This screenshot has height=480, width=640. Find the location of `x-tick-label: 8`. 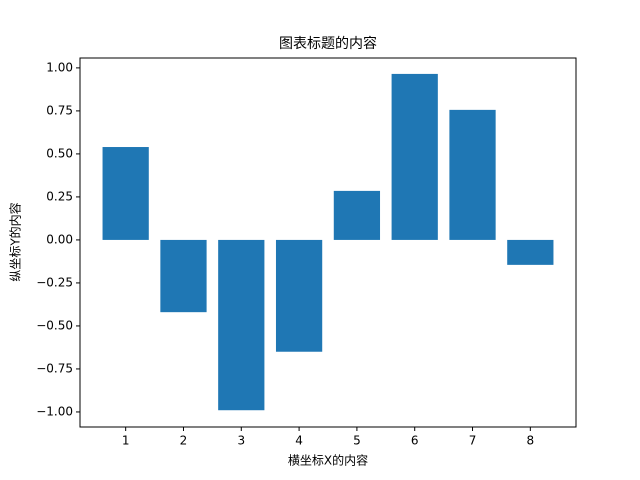

x-tick-label: 8 is located at coordinates (531, 441).